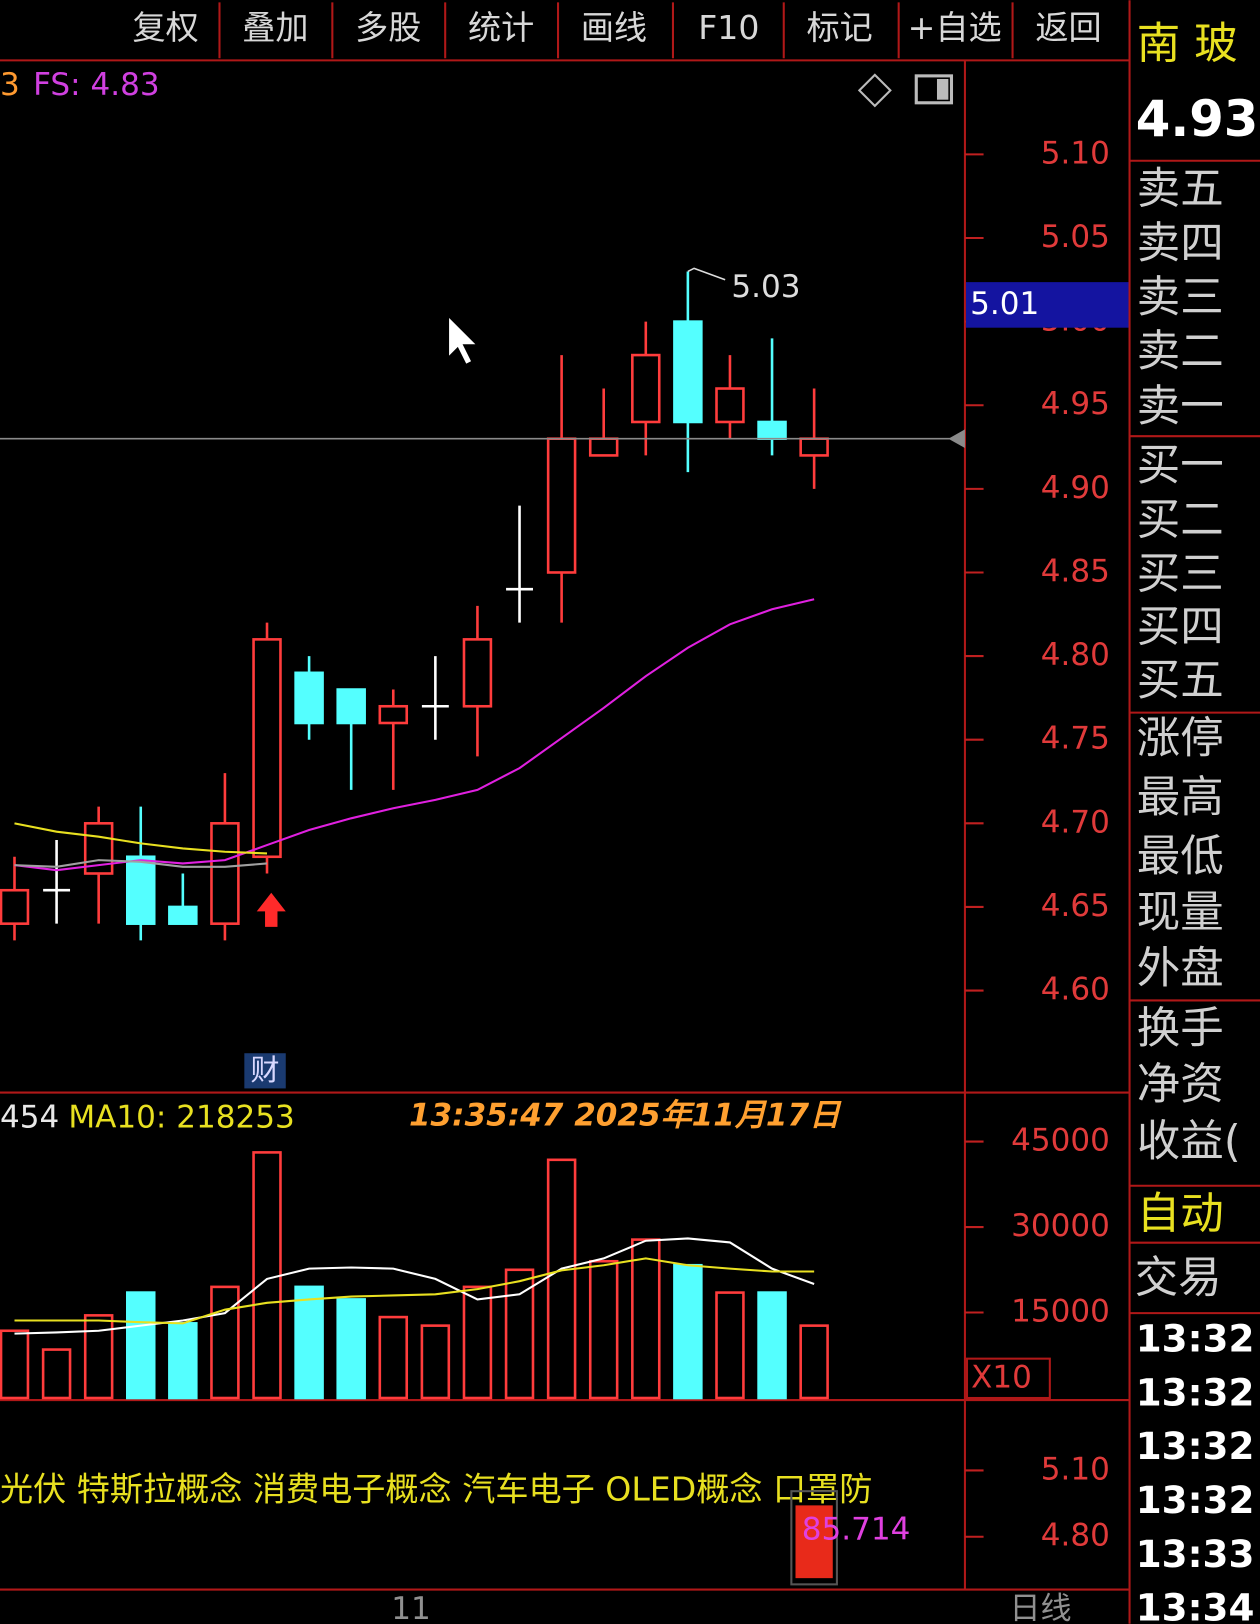  What do you see at coordinates (181, 1117) in the screenshot?
I see `volume-legend-ma: MA10: 218253` at bounding box center [181, 1117].